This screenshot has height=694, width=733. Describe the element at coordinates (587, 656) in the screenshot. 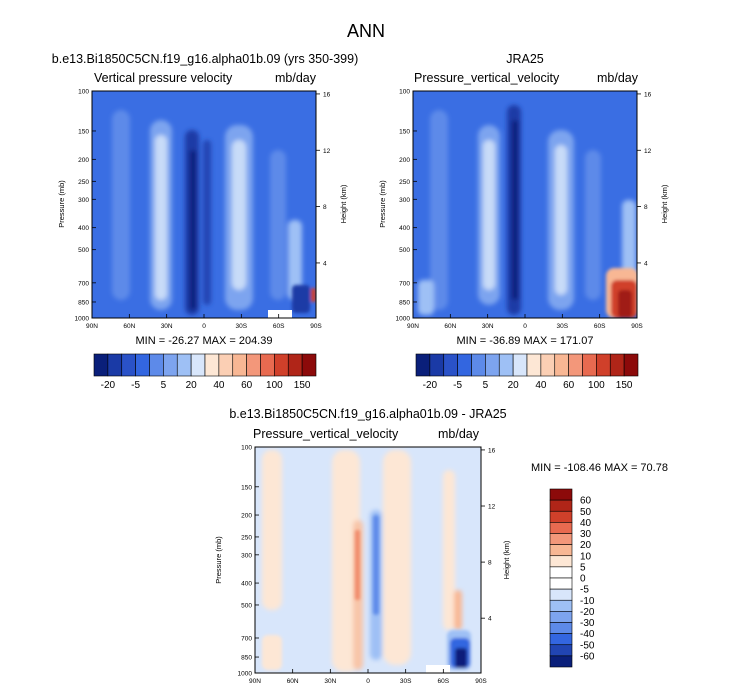

I see `colorbar-label: -60` at that location.